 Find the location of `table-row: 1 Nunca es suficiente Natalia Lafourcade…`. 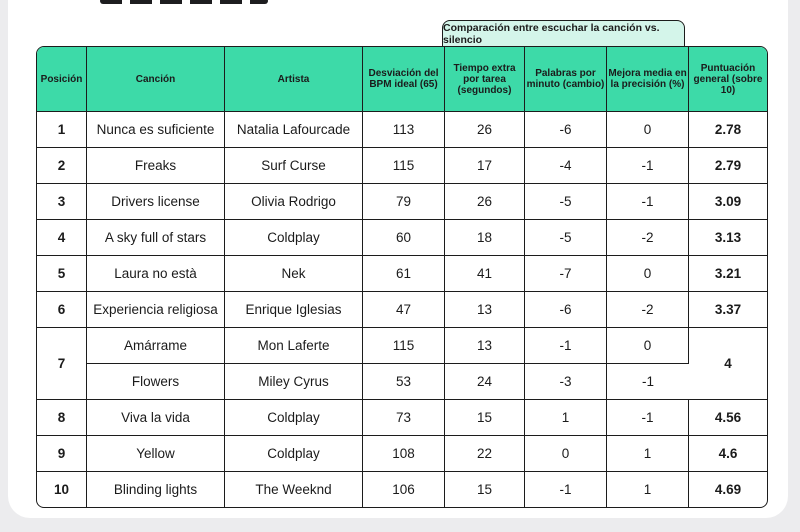

table-row: 1 Nunca es suficiente Natalia Lafourcade… is located at coordinates (402, 130).